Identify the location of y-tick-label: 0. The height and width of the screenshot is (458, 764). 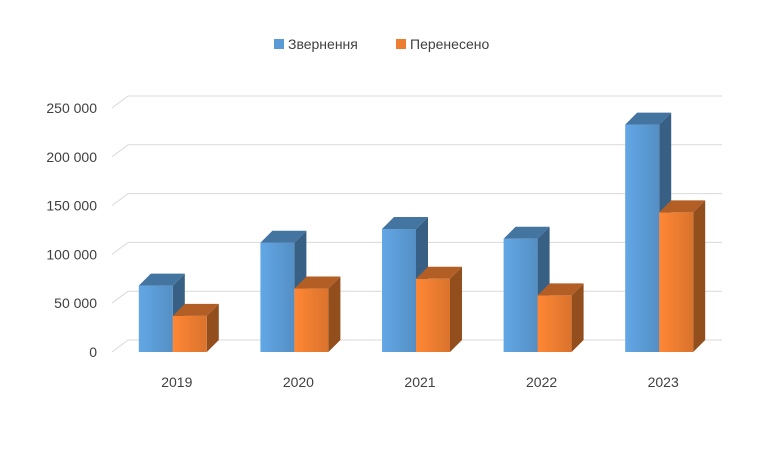
(93, 352).